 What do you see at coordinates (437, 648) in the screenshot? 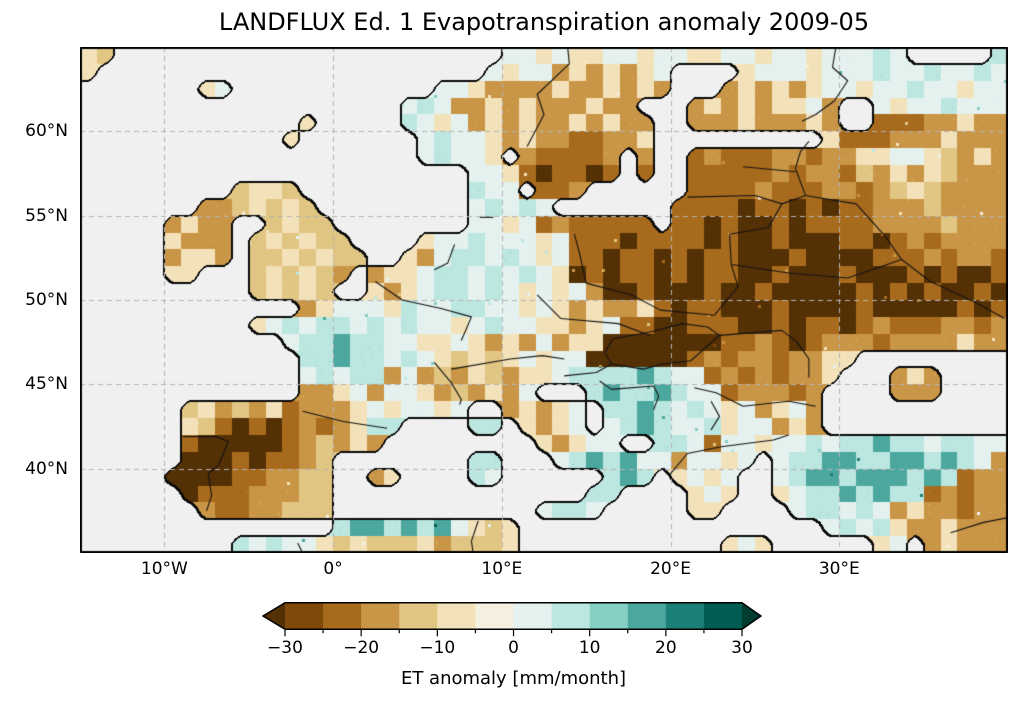
I see `colorbar-tick-label: −10` at bounding box center [437, 648].